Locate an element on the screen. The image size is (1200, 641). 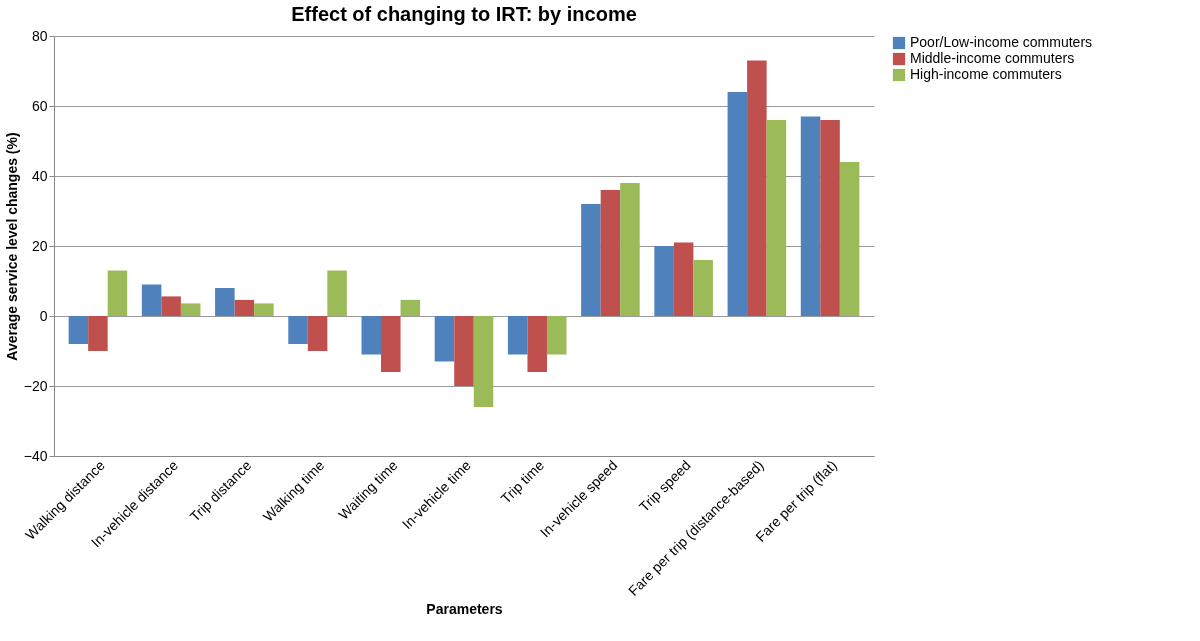
y-tick-label: 20 is located at coordinates (39, 245).